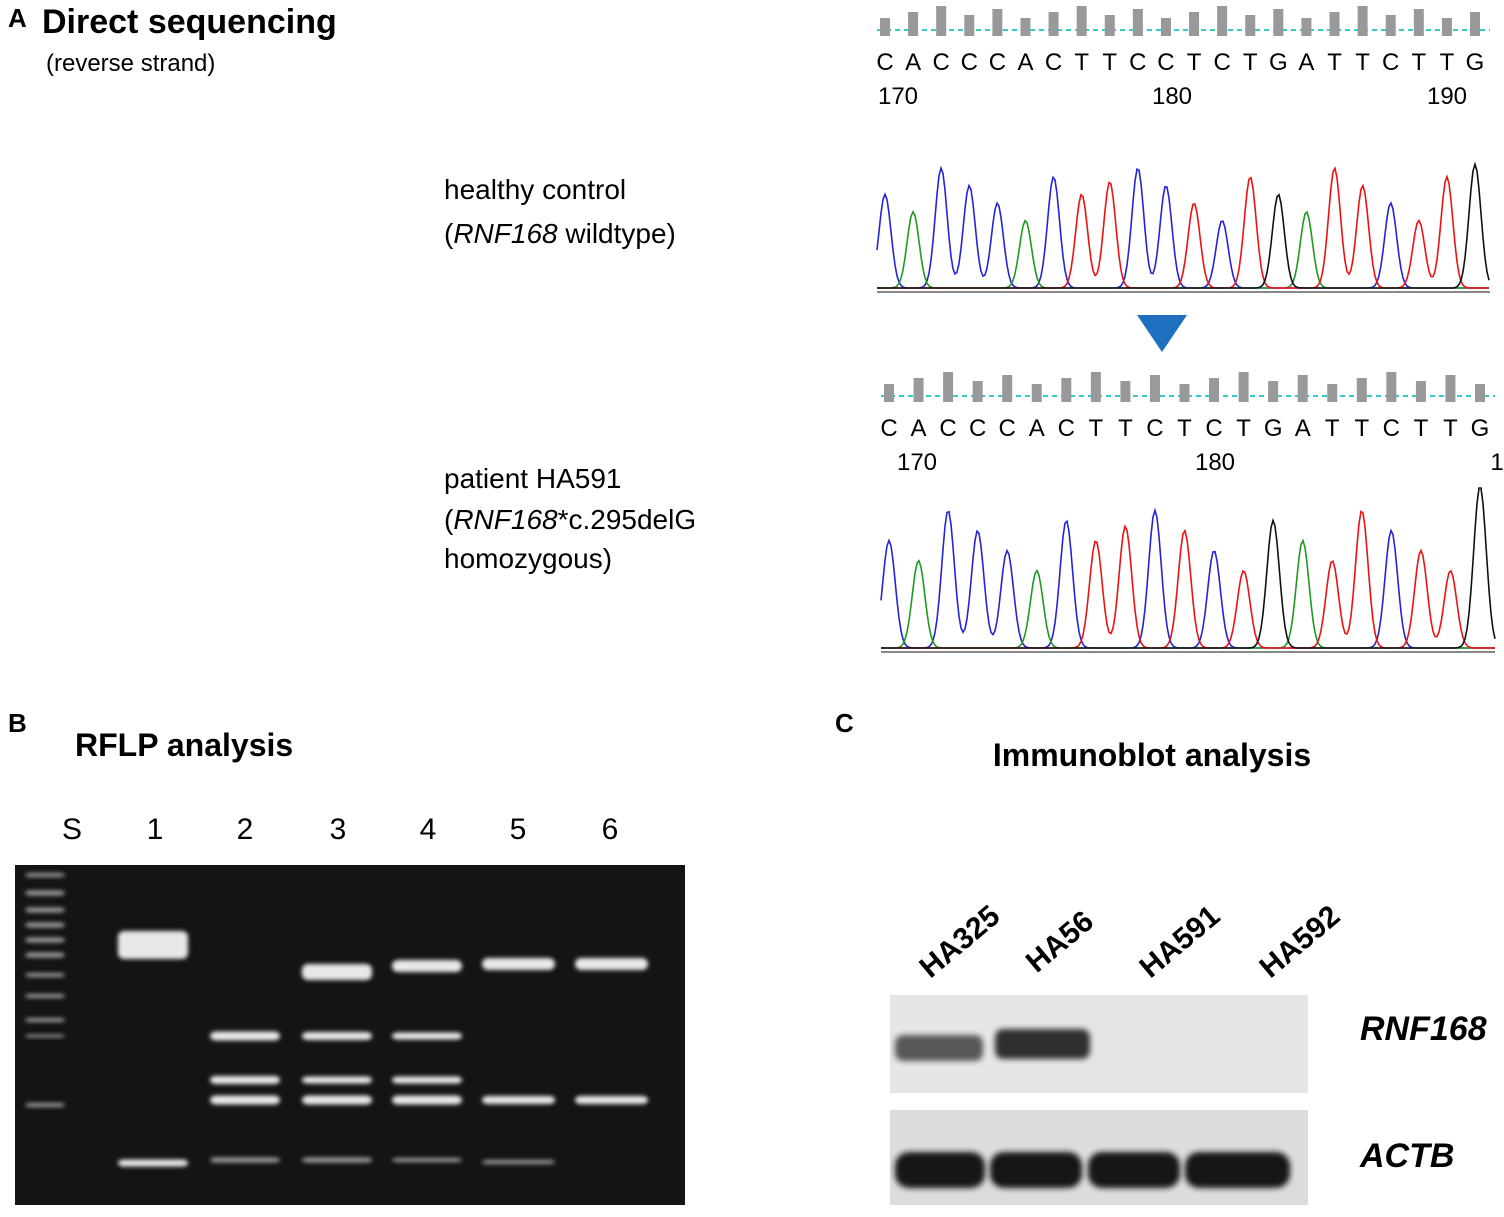 This screenshot has height=1217, width=1504. Describe the element at coordinates (960, 941) in the screenshot. I see `sample-label: HA325` at that location.